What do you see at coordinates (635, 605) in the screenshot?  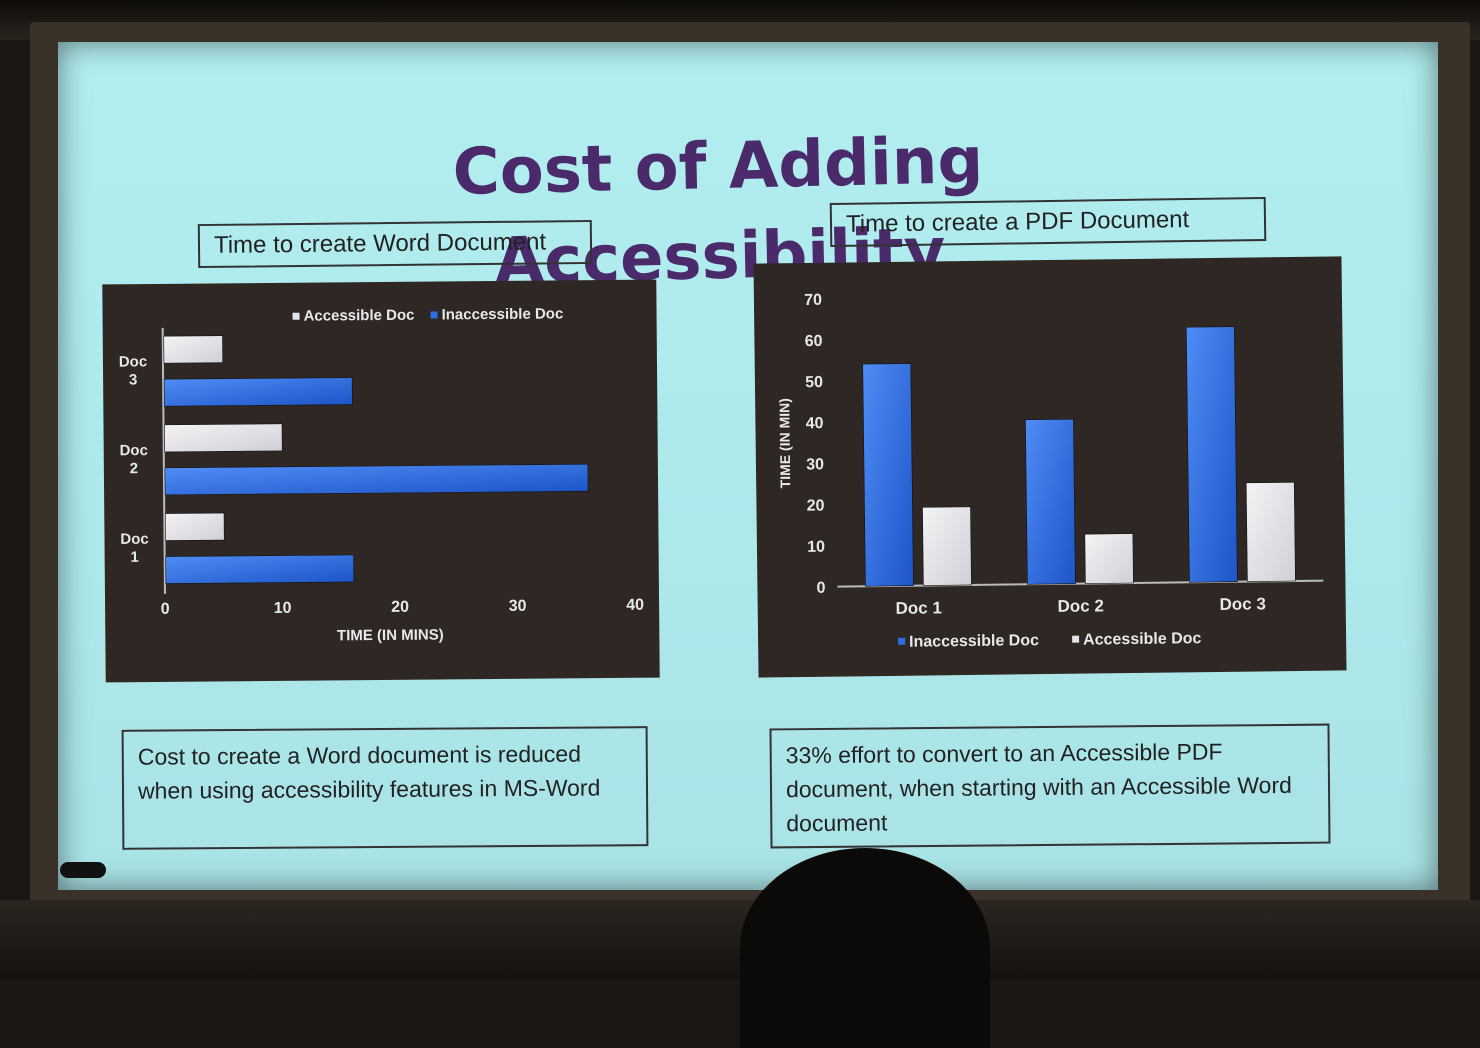 I see `word-x-tick-label: 40` at bounding box center [635, 605].